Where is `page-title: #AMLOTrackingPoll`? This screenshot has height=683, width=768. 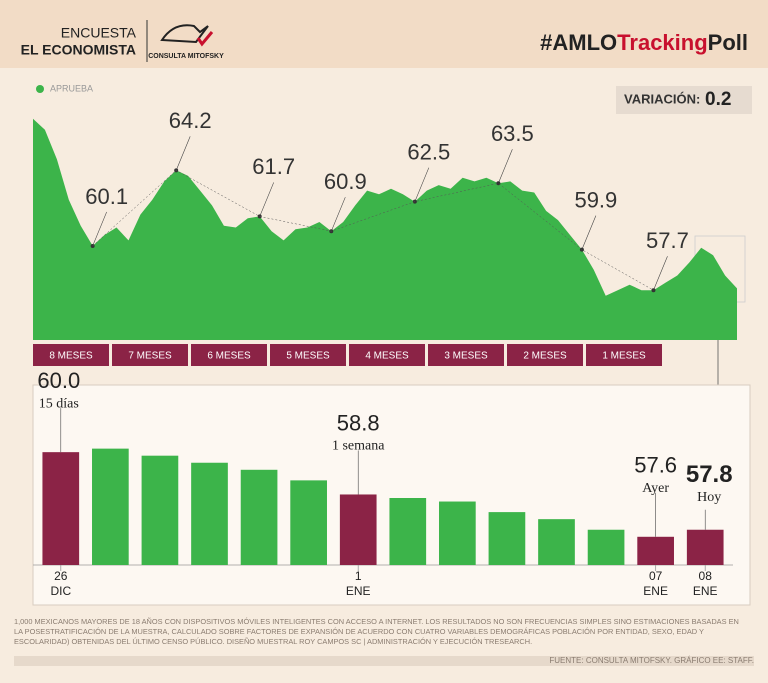 page-title: #AMLOTrackingPoll is located at coordinates (644, 42).